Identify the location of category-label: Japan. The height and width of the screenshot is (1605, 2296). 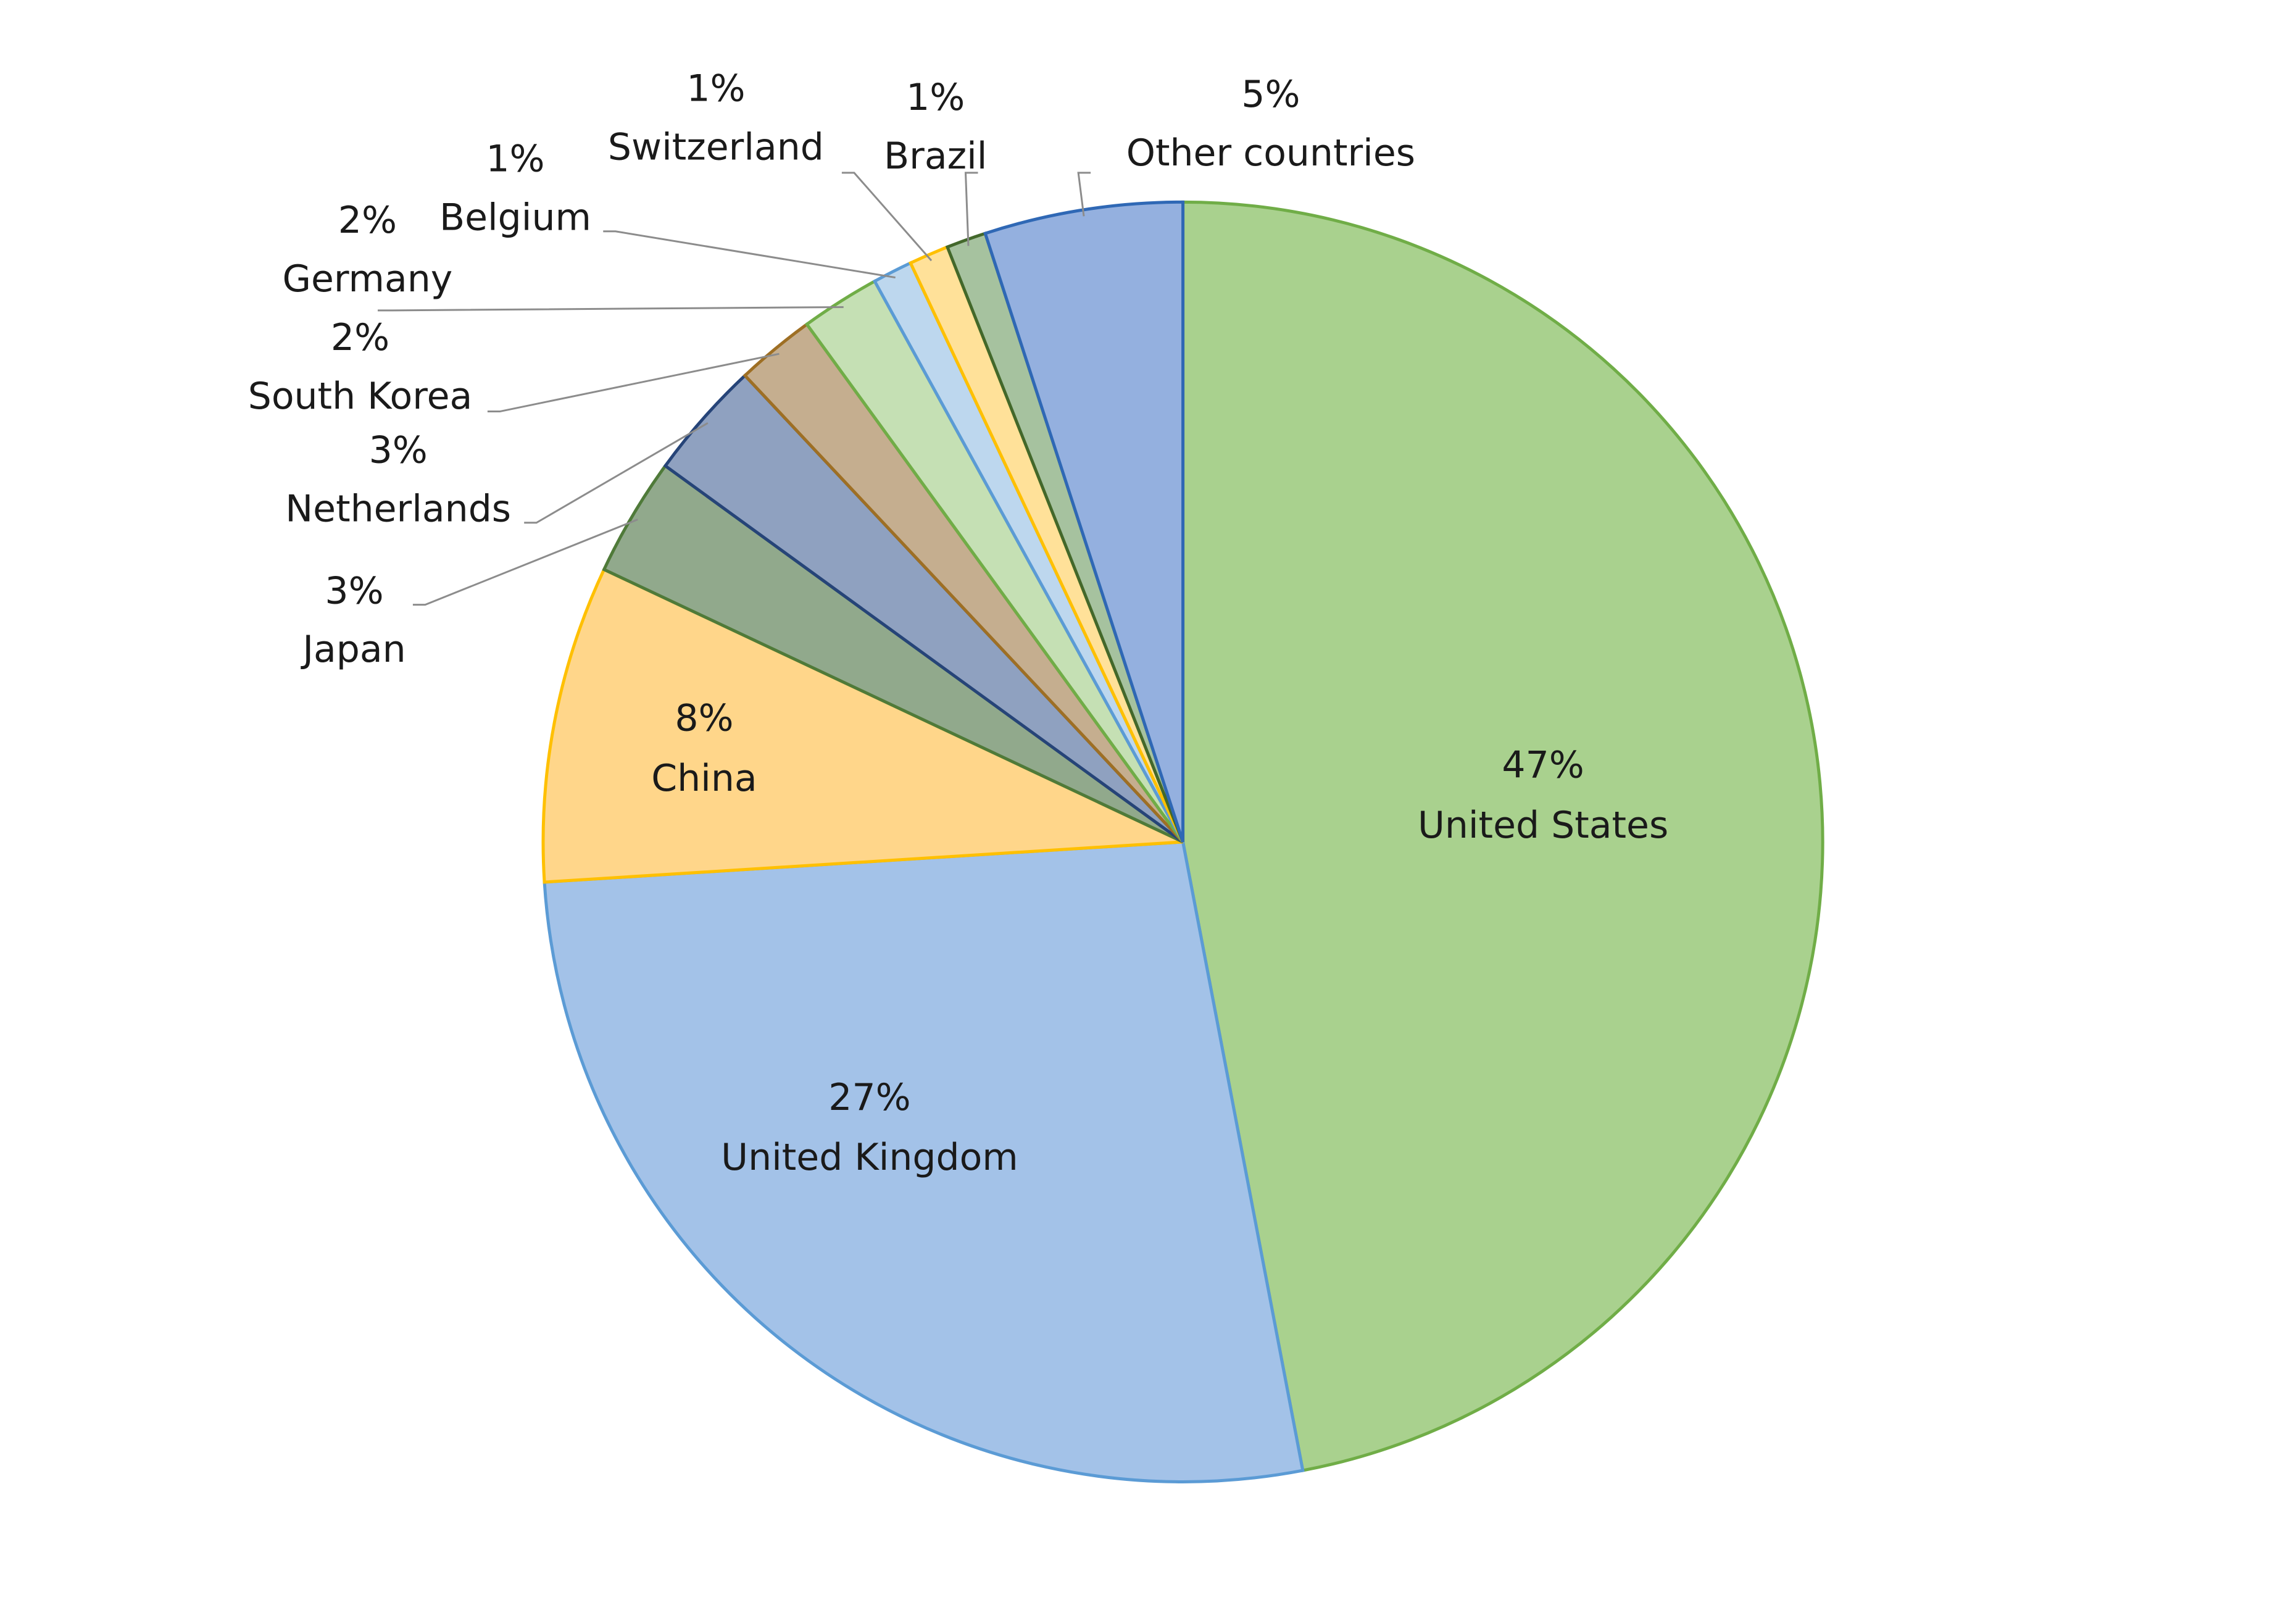
(353, 649).